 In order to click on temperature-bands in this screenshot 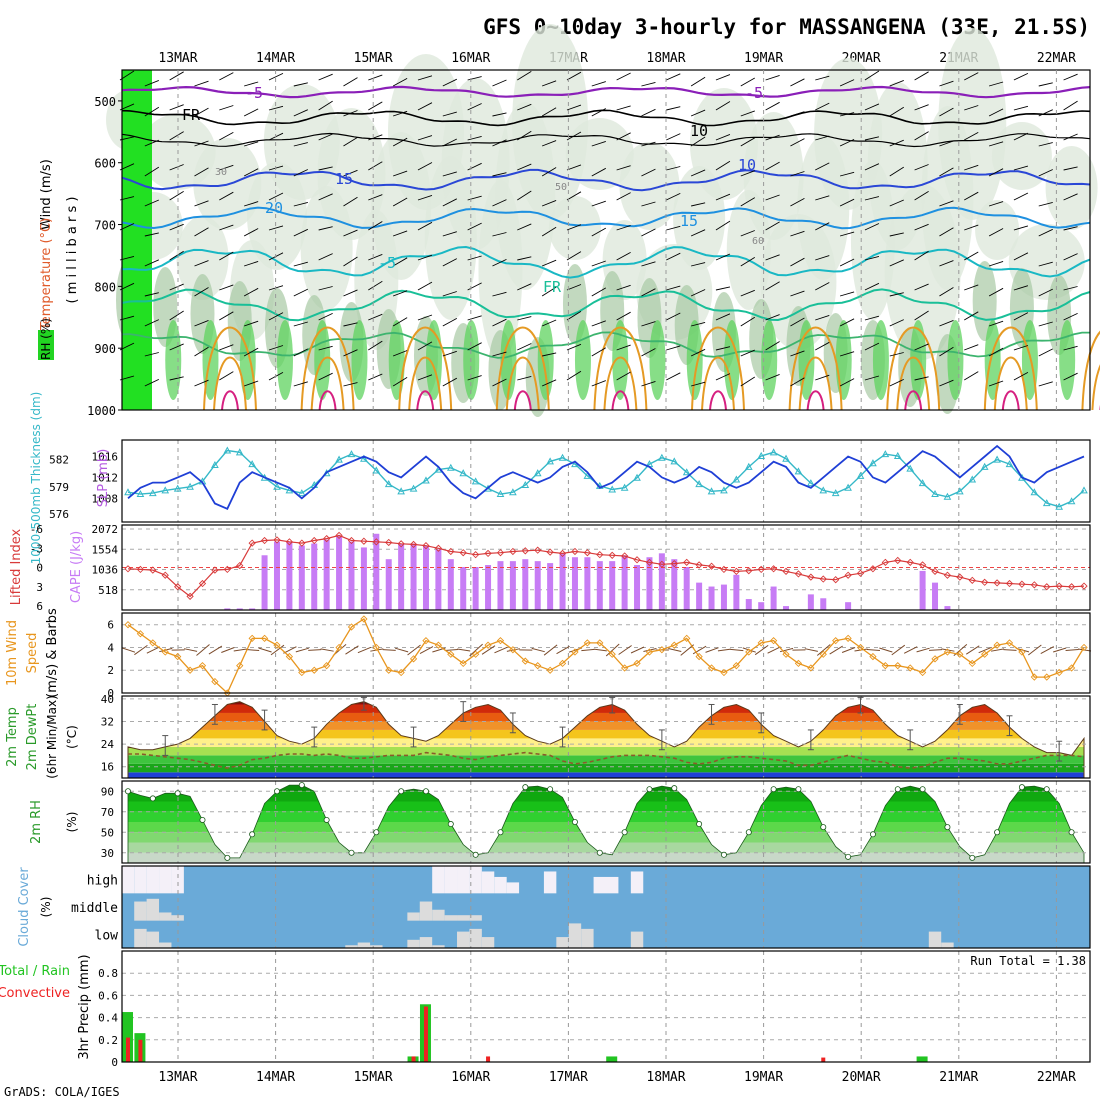, I will do `click(606, 739)`.